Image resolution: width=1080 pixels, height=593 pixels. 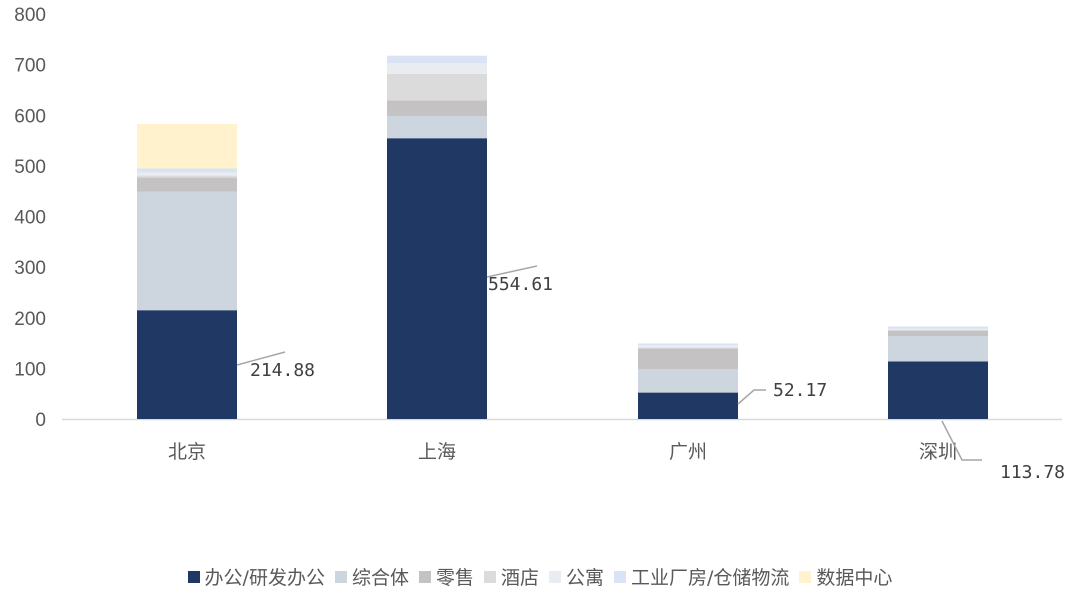 I want to click on x-category-label: 北京, so click(x=187, y=452).